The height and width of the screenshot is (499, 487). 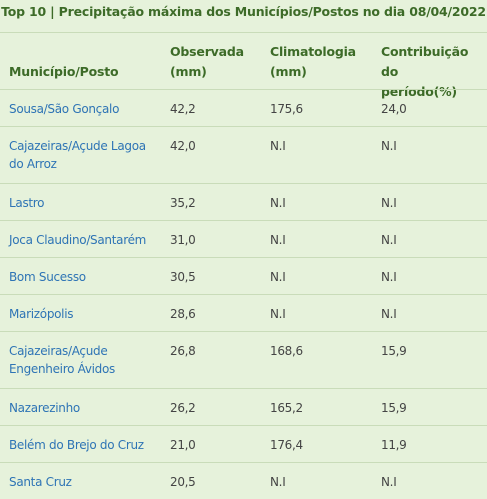 What do you see at coordinates (76, 445) in the screenshot?
I see `municipio-link: Belém do Brejo do Cruz` at bounding box center [76, 445].